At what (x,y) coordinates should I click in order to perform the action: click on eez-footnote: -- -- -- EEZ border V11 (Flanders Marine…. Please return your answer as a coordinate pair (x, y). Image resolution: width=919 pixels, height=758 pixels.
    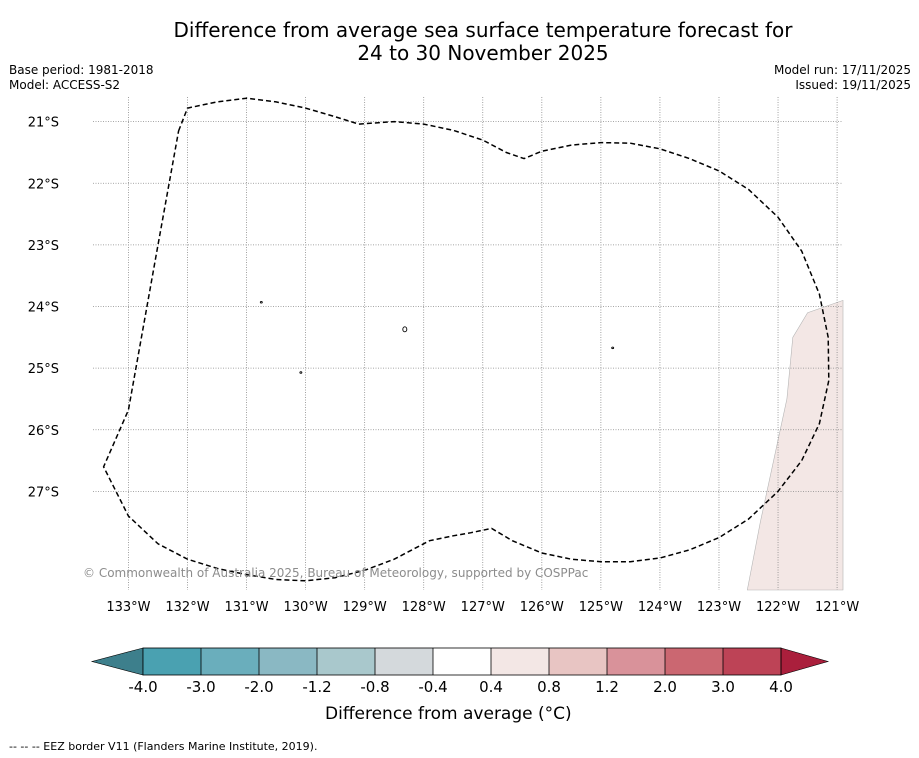
    Looking at the image, I should click on (163, 746).